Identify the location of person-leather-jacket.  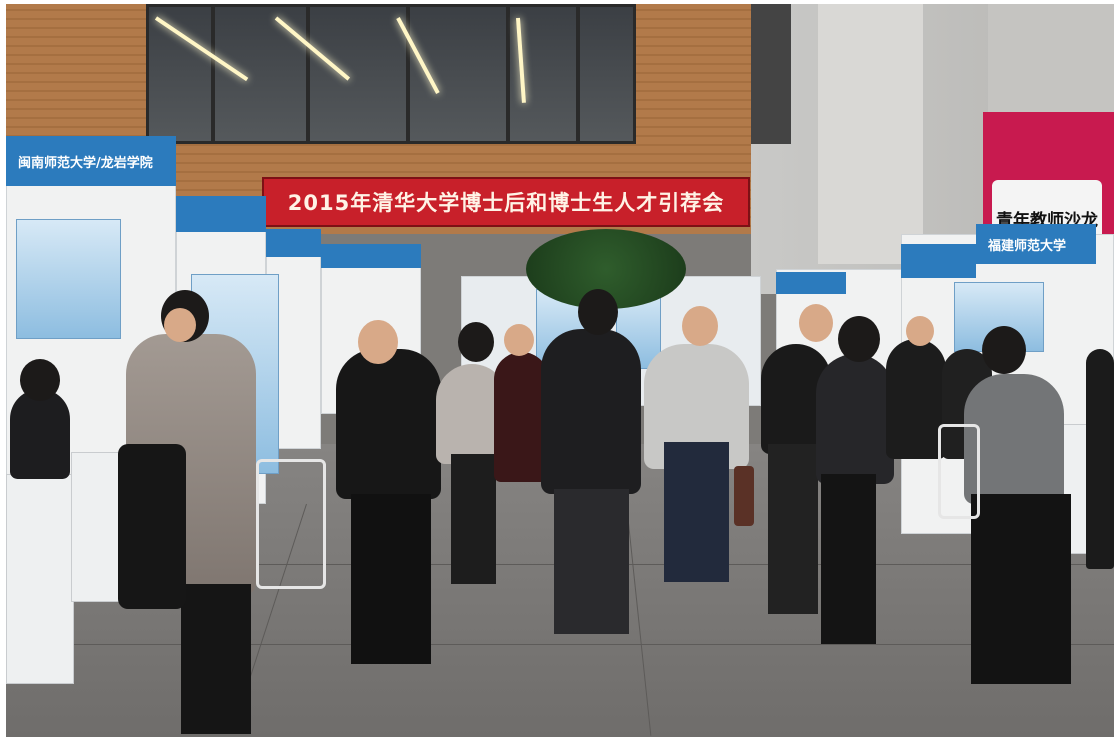
(388, 424).